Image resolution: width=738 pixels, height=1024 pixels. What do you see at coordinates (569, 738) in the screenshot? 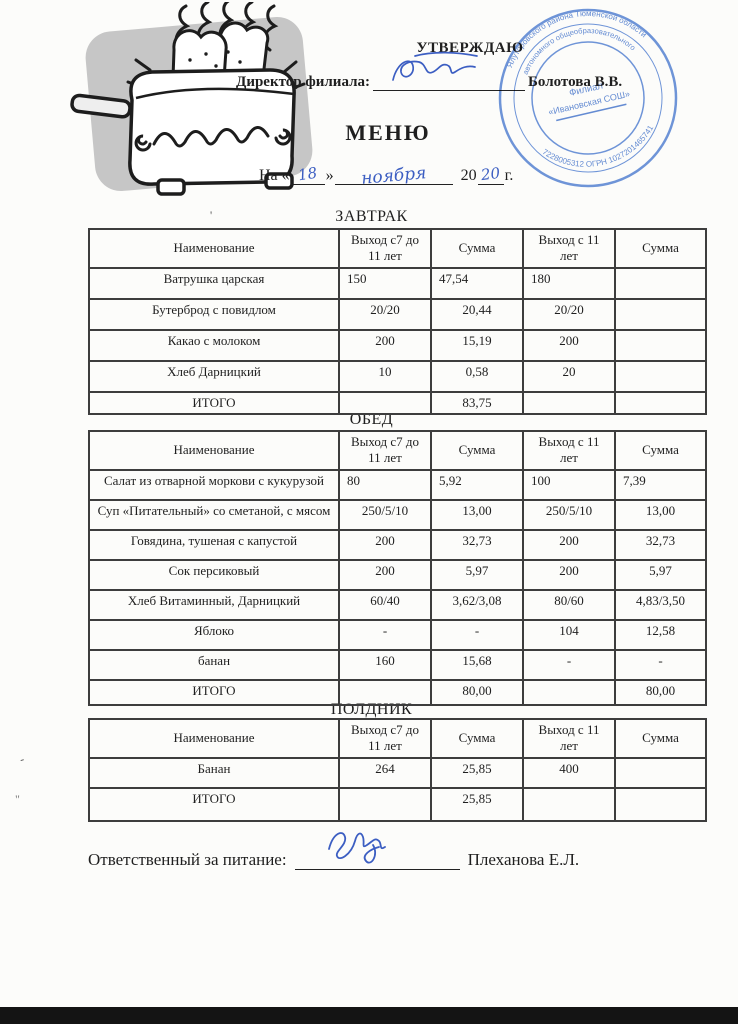
I see `column-header: Выход с 11 лет` at bounding box center [569, 738].